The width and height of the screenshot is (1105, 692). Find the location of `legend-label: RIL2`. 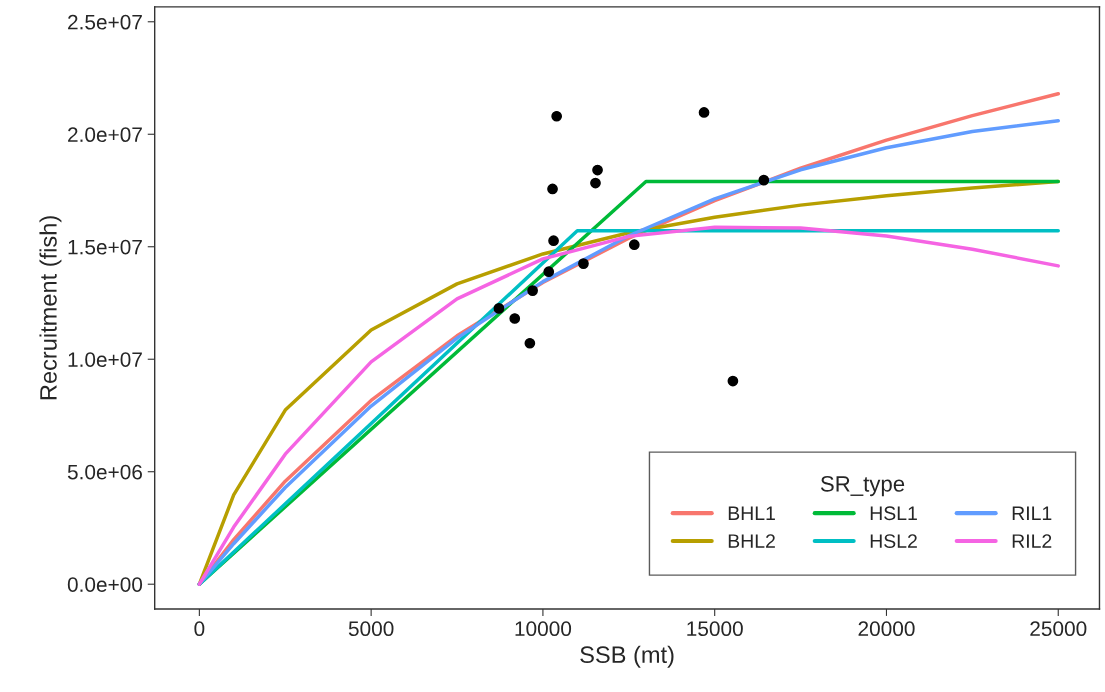

legend-label: RIL2 is located at coordinates (1032, 541).